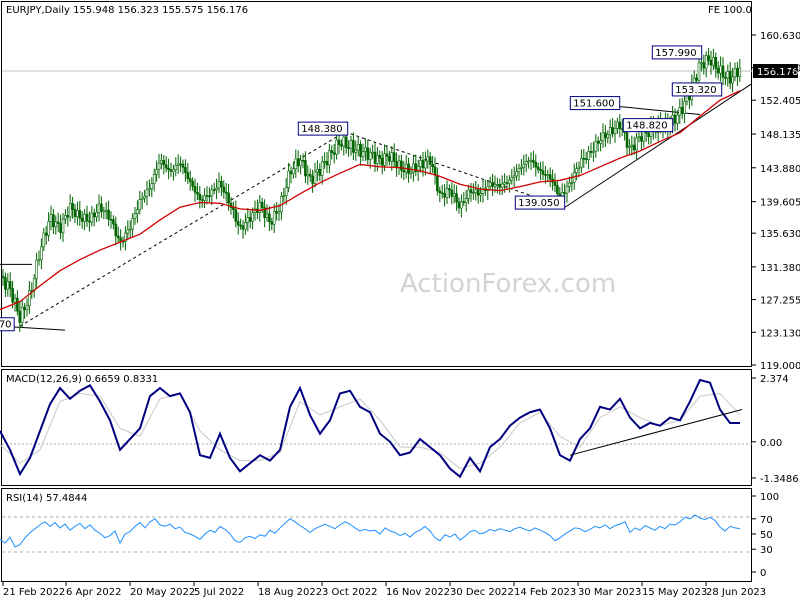  What do you see at coordinates (780, 36) in the screenshot?
I see `price-tick-label: 160.630` at bounding box center [780, 36].